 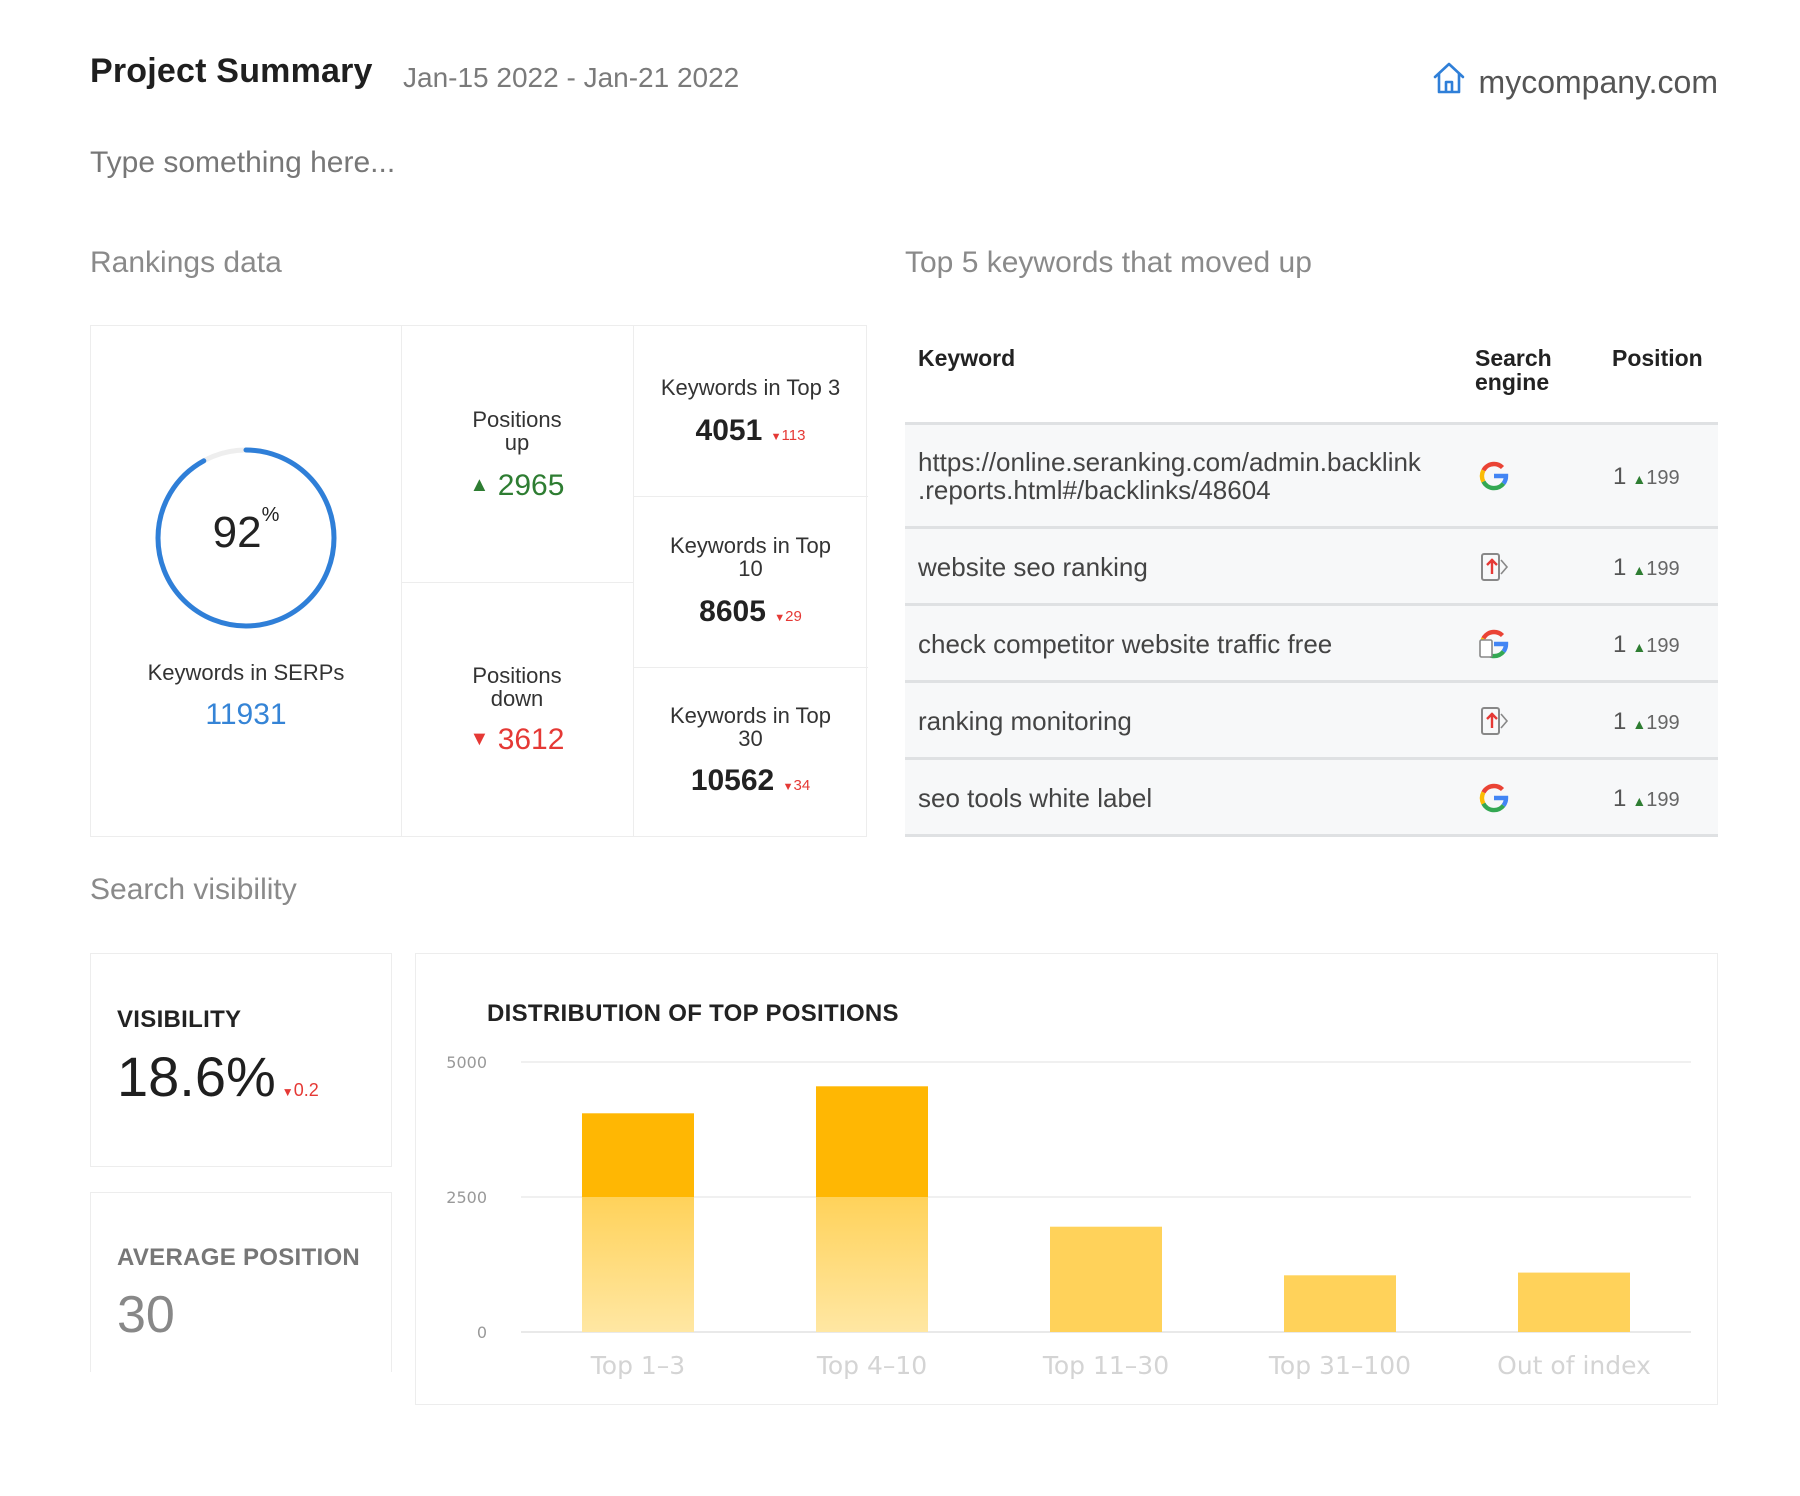 I want to click on positions-down-label: Positions down, so click(x=517, y=687).